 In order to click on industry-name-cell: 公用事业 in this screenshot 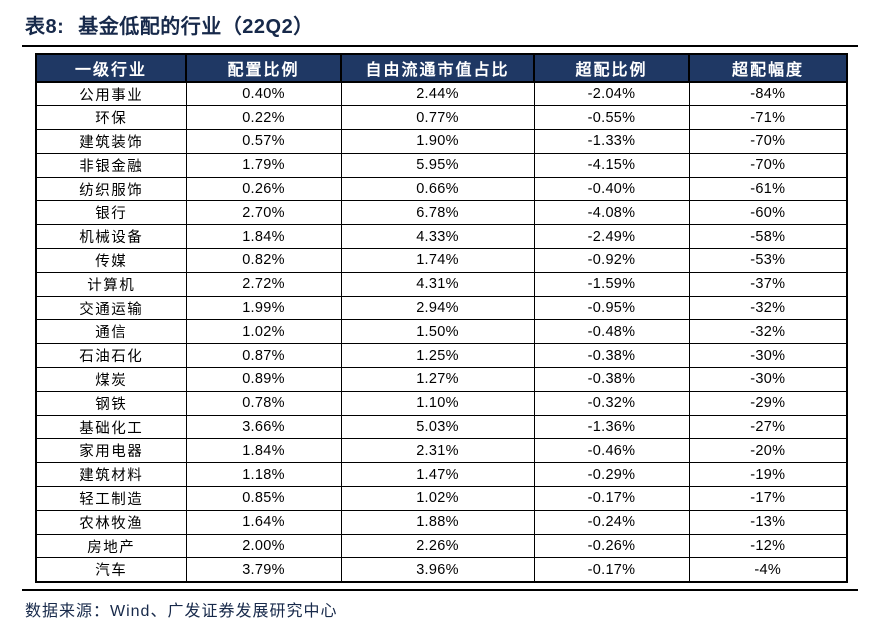, I will do `click(111, 94)`.